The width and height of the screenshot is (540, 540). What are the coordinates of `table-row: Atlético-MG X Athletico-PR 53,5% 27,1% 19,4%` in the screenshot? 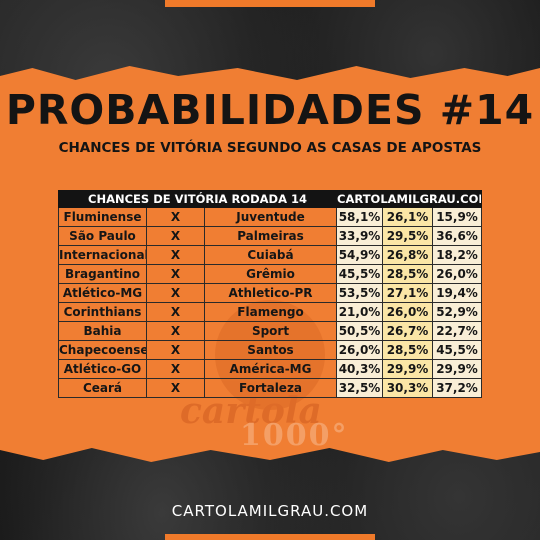 It's located at (270, 293).